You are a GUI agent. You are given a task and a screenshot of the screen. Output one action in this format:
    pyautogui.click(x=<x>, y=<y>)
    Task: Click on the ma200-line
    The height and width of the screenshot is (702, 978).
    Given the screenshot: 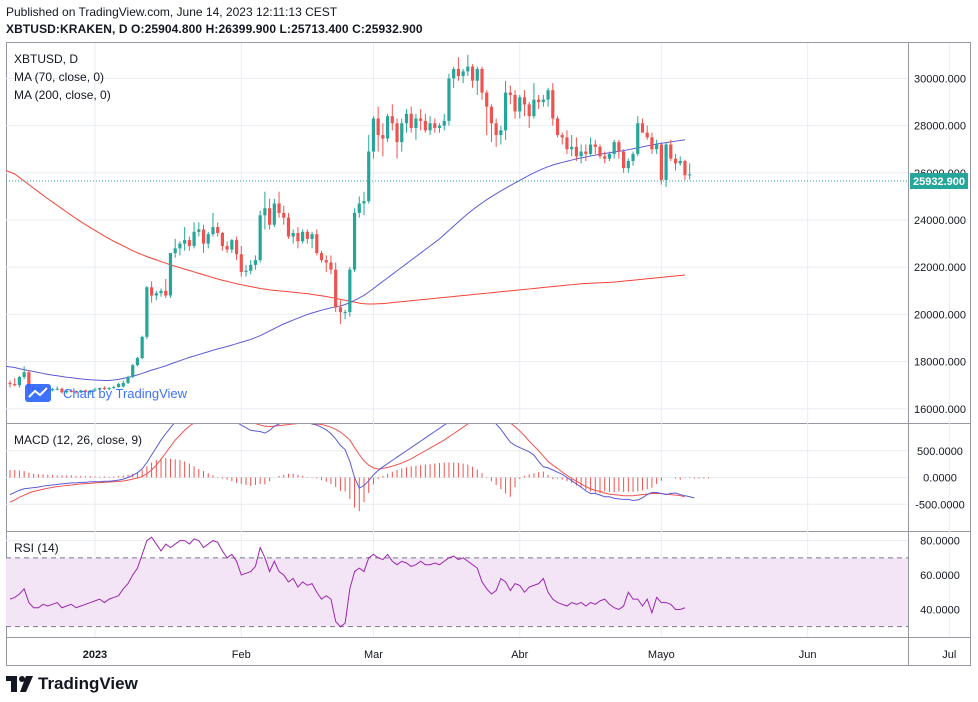 What is the action you would take?
    pyautogui.click(x=346, y=237)
    